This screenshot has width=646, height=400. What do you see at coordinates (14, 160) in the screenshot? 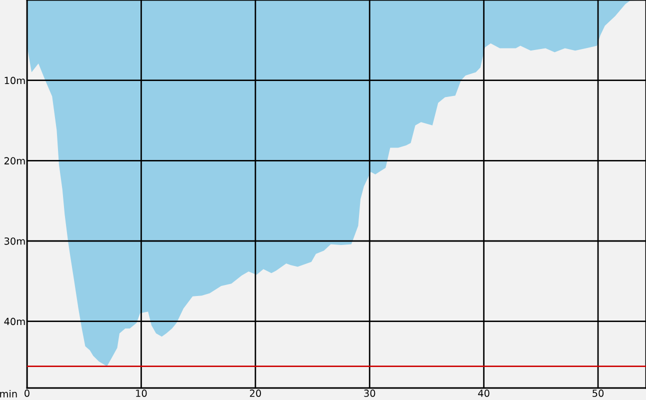
I see `y-tick-label: 20m` at bounding box center [14, 160].